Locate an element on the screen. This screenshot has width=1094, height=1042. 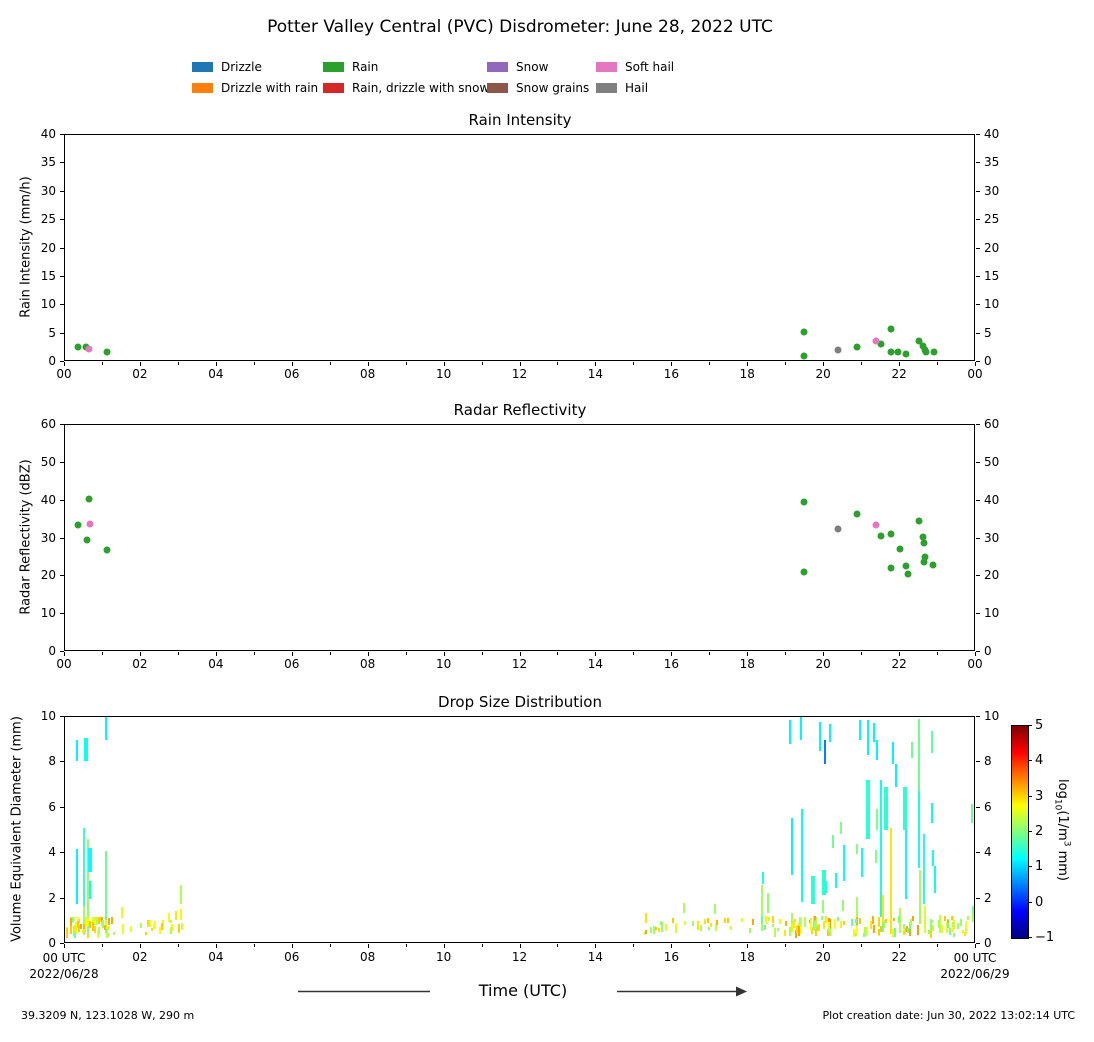
y-tick-label-left: 6 is located at coordinates (52, 806).